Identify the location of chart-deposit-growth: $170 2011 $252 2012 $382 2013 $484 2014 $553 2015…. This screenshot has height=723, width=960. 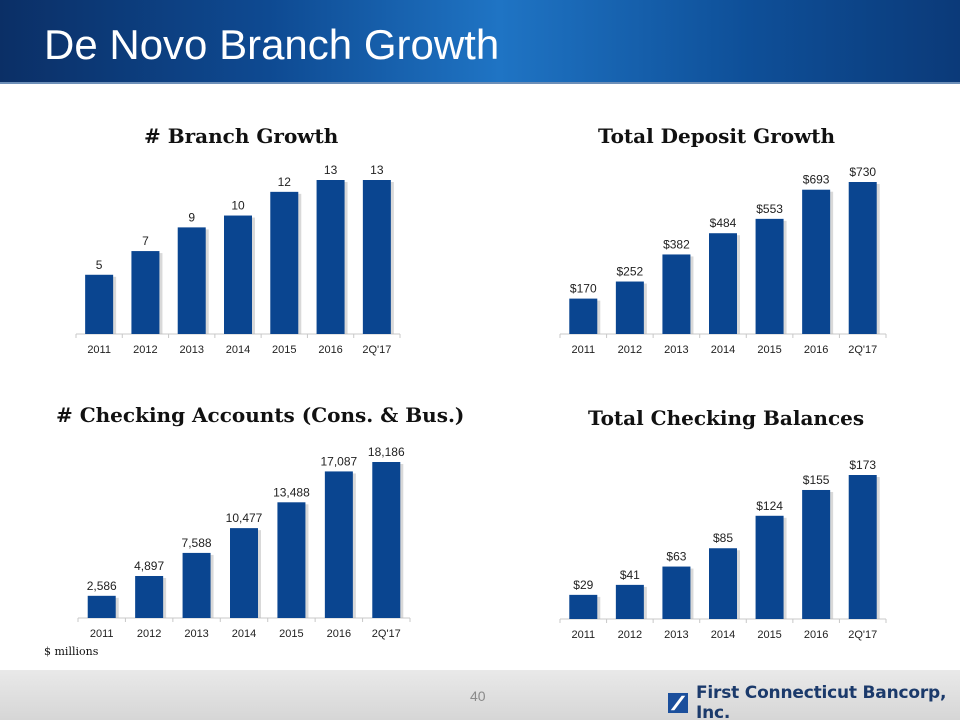
(723, 260).